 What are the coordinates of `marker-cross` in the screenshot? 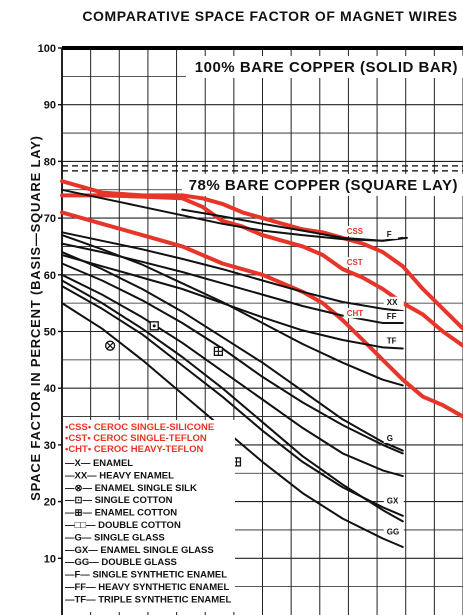 It's located at (110, 346).